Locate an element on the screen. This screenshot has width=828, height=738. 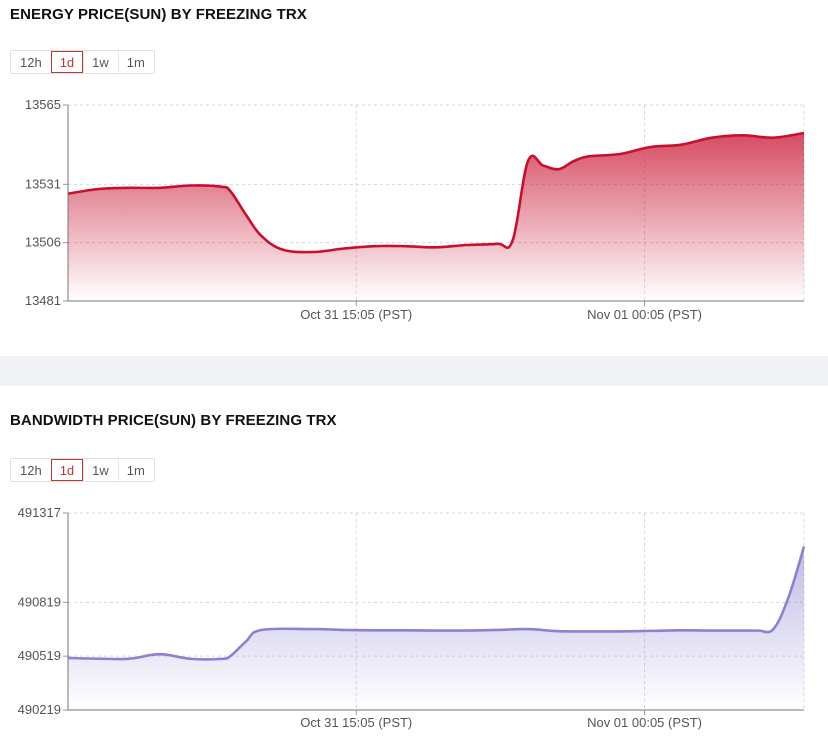
y-tick-label: 490519 is located at coordinates (39, 655).